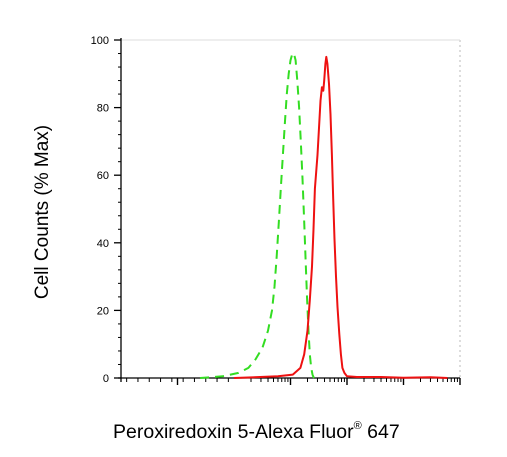 Image resolution: width=507 pixels, height=457 pixels. What do you see at coordinates (233, 432) in the screenshot?
I see `x-axis-title-prefix: Peroxiredoxin 5-Alexa Fluor` at bounding box center [233, 432].